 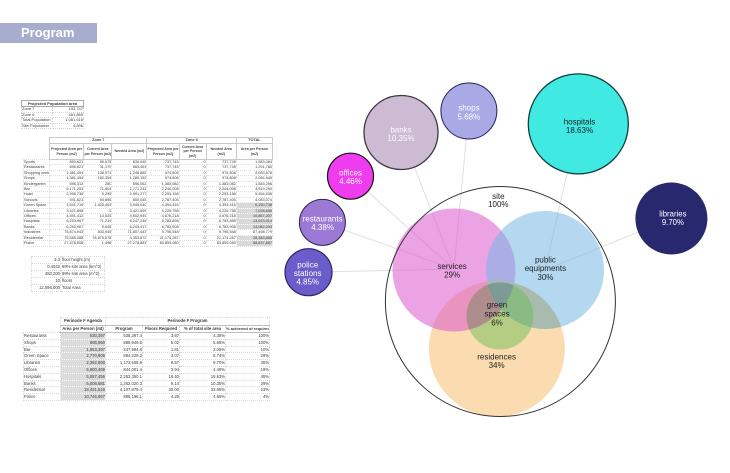 What do you see at coordinates (350, 173) in the screenshot?
I see `svg-text: offices` at bounding box center [350, 173].